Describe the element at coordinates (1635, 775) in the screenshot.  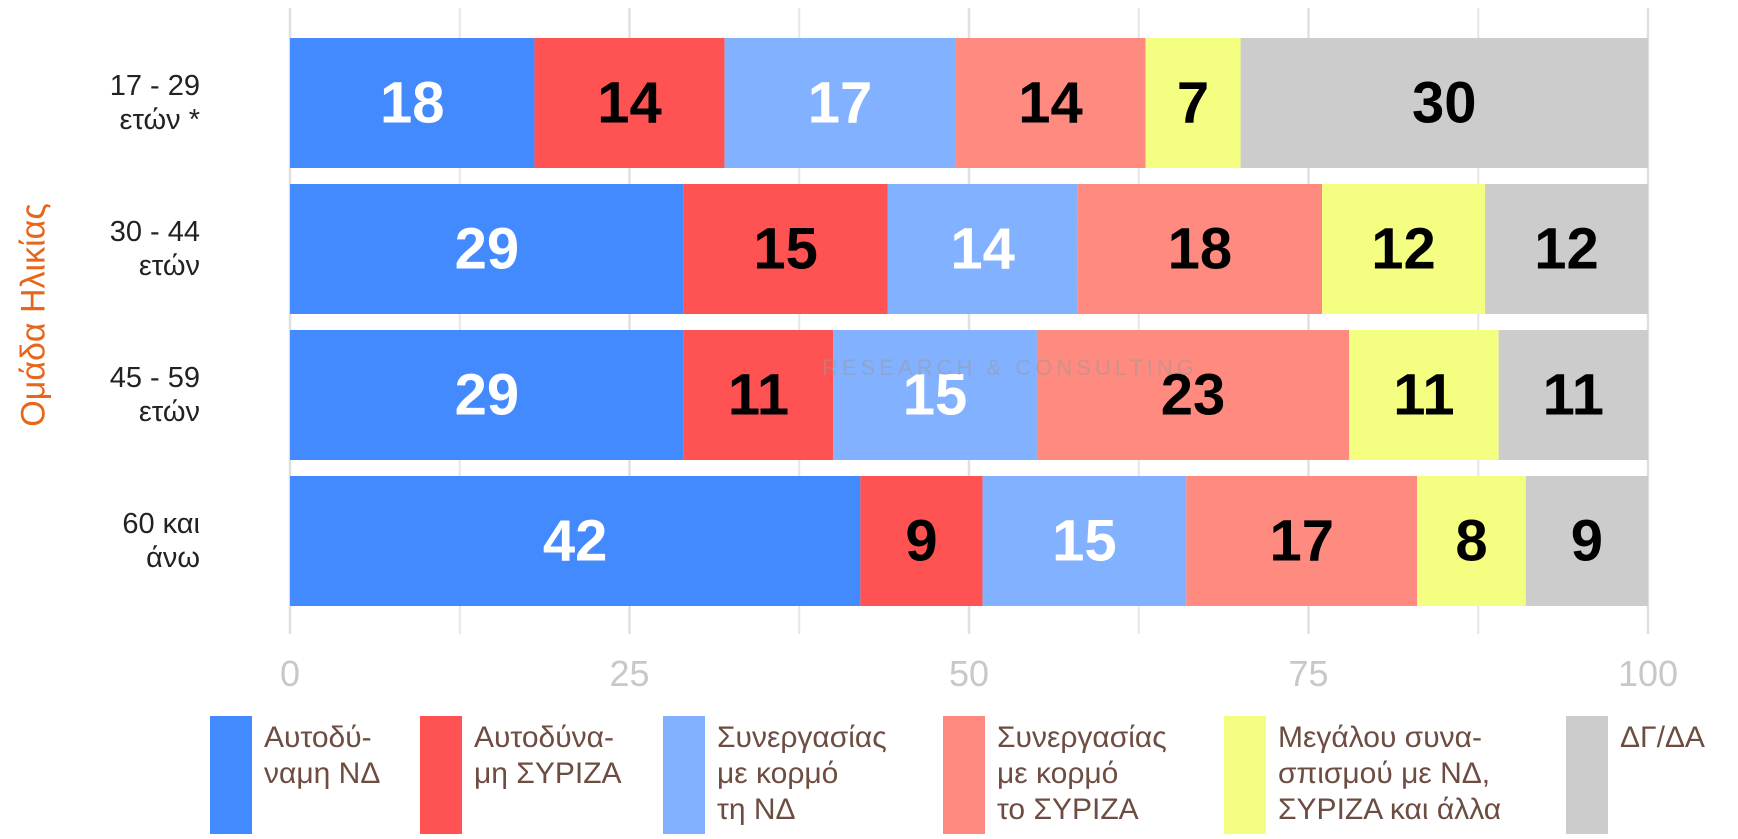
I see `legend-item: ΔΓ/ΔΑ` at that location.